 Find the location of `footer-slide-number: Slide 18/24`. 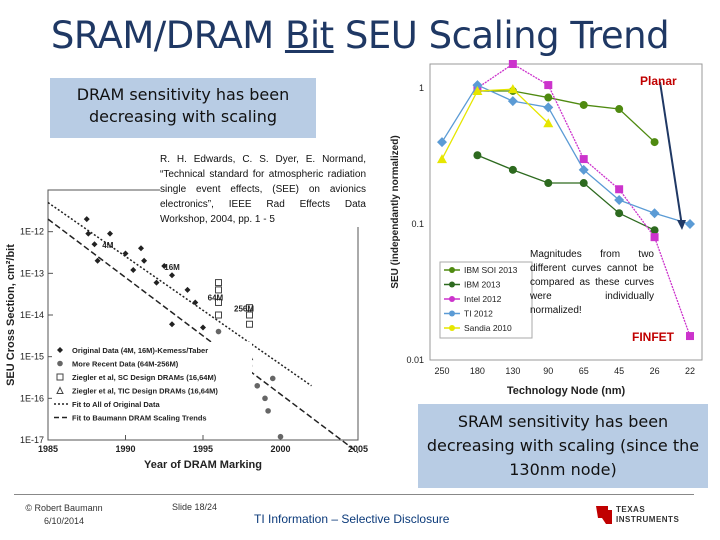

footer-slide-number: Slide 18/24 is located at coordinates (195, 507).